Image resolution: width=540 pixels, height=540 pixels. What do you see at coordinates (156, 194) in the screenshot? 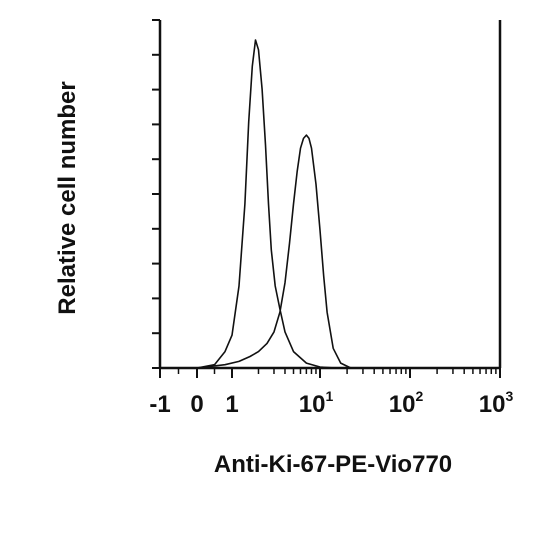
I see `y-axis-ticks` at bounding box center [156, 194].